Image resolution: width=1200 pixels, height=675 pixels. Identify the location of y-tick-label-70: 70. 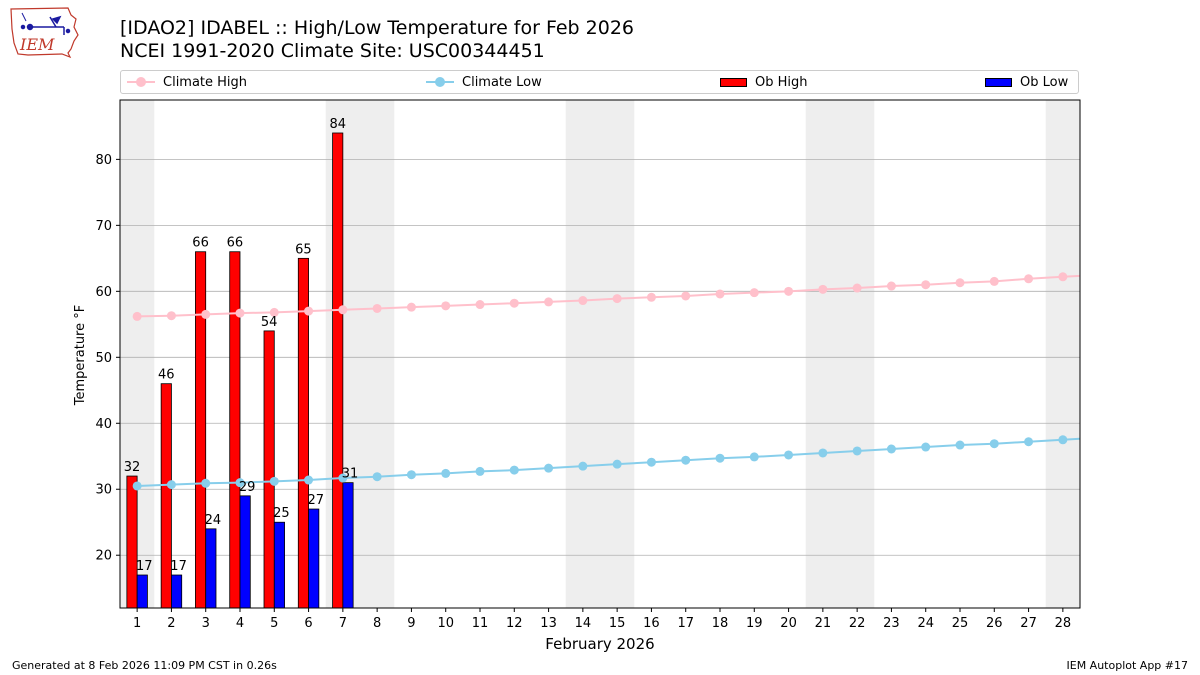
(103, 226).